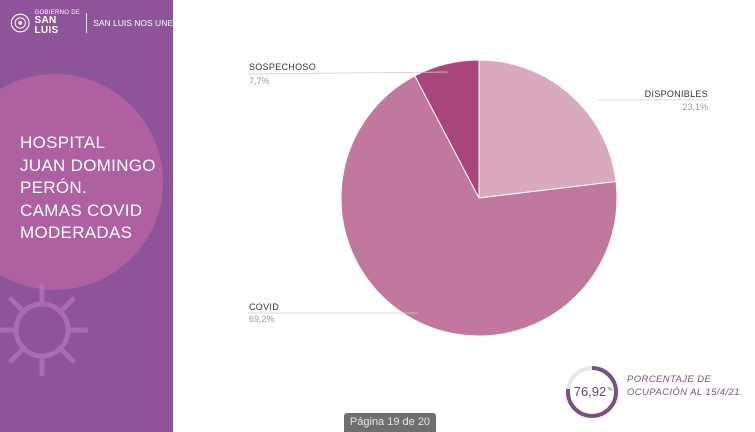  I want to click on pie-slice-disponibles, so click(547, 129).